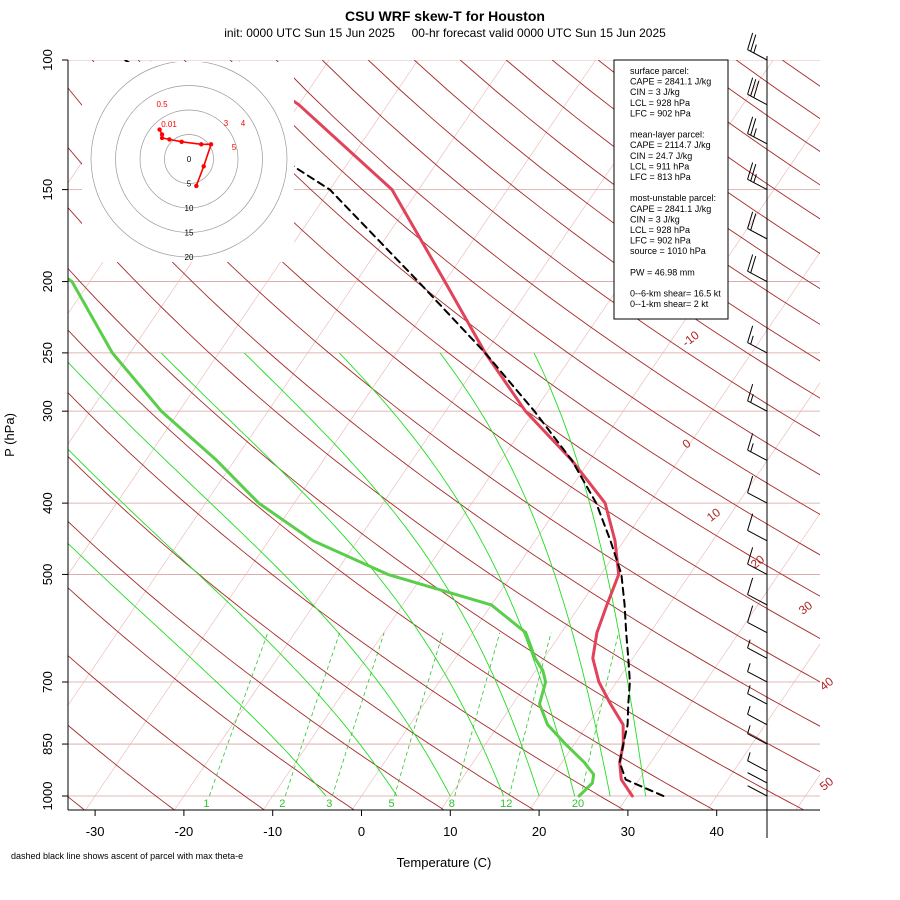  What do you see at coordinates (687, 443) in the screenshot?
I see `isotherm-label: 0` at bounding box center [687, 443].